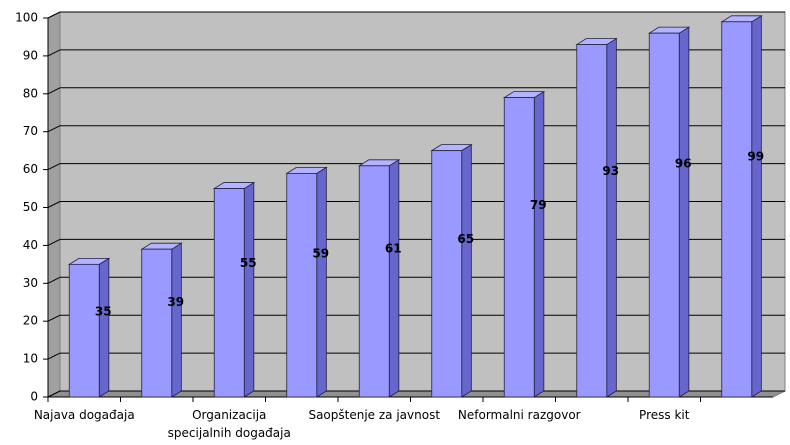 This screenshot has height=445, width=790. I want to click on value-label: 99, so click(755, 156).